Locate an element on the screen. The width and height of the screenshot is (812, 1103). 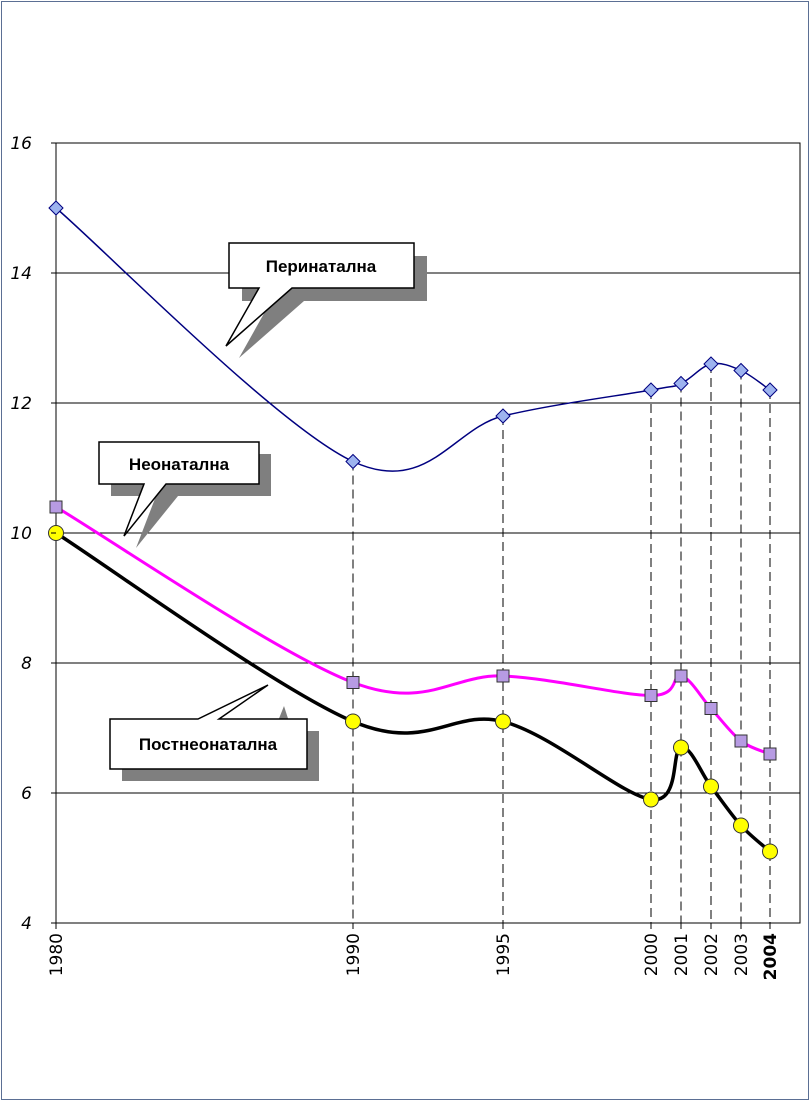
series-2-point-2001 is located at coordinates (681, 747).